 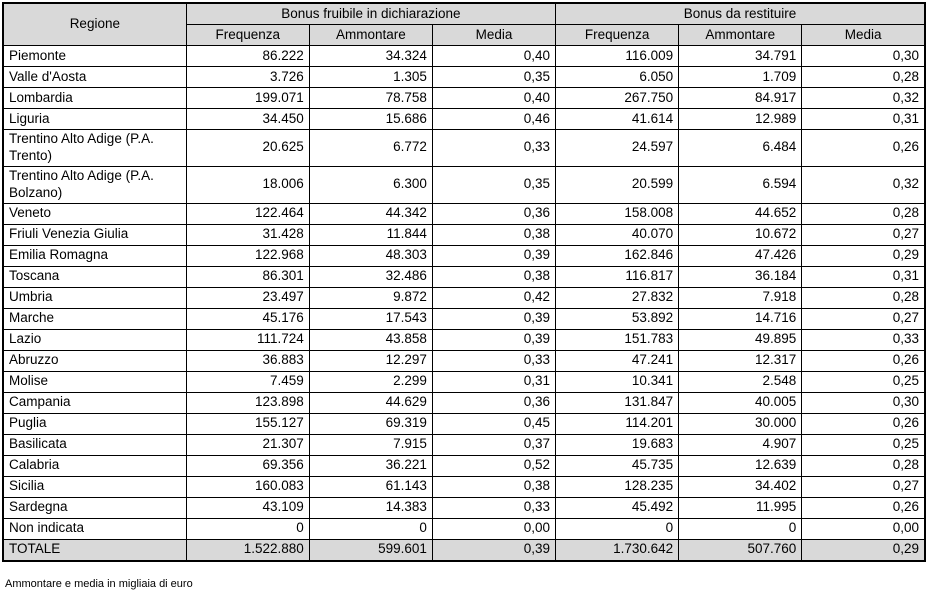 What do you see at coordinates (740, 255) in the screenshot?
I see `value-cell: 47.426` at bounding box center [740, 255].